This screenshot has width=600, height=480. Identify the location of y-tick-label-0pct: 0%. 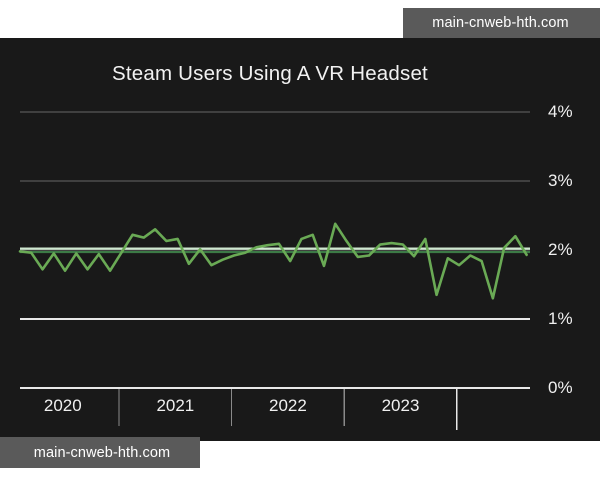
(560, 387).